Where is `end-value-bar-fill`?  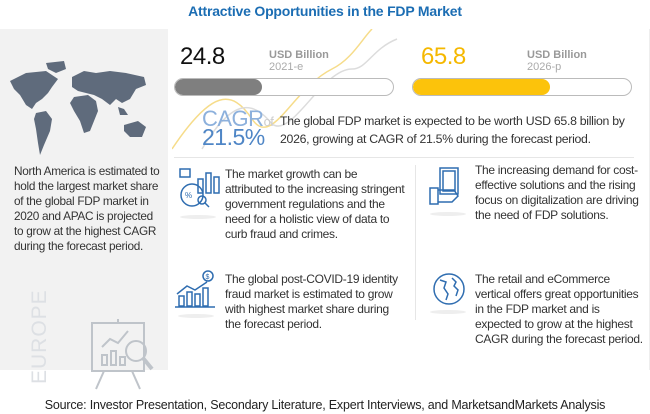 end-value-bar-fill is located at coordinates (482, 87).